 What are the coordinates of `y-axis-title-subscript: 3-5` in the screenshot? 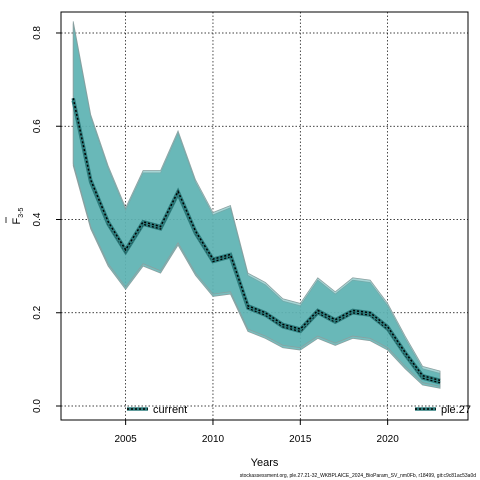 It's located at (21, 212).